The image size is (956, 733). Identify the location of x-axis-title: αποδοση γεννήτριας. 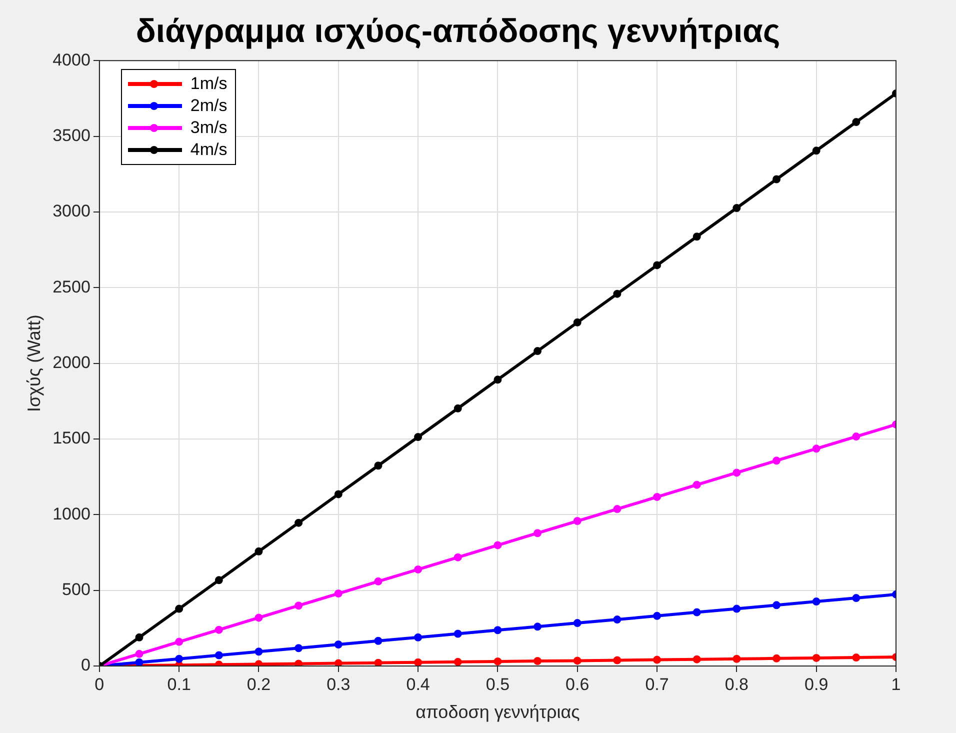
(498, 712).